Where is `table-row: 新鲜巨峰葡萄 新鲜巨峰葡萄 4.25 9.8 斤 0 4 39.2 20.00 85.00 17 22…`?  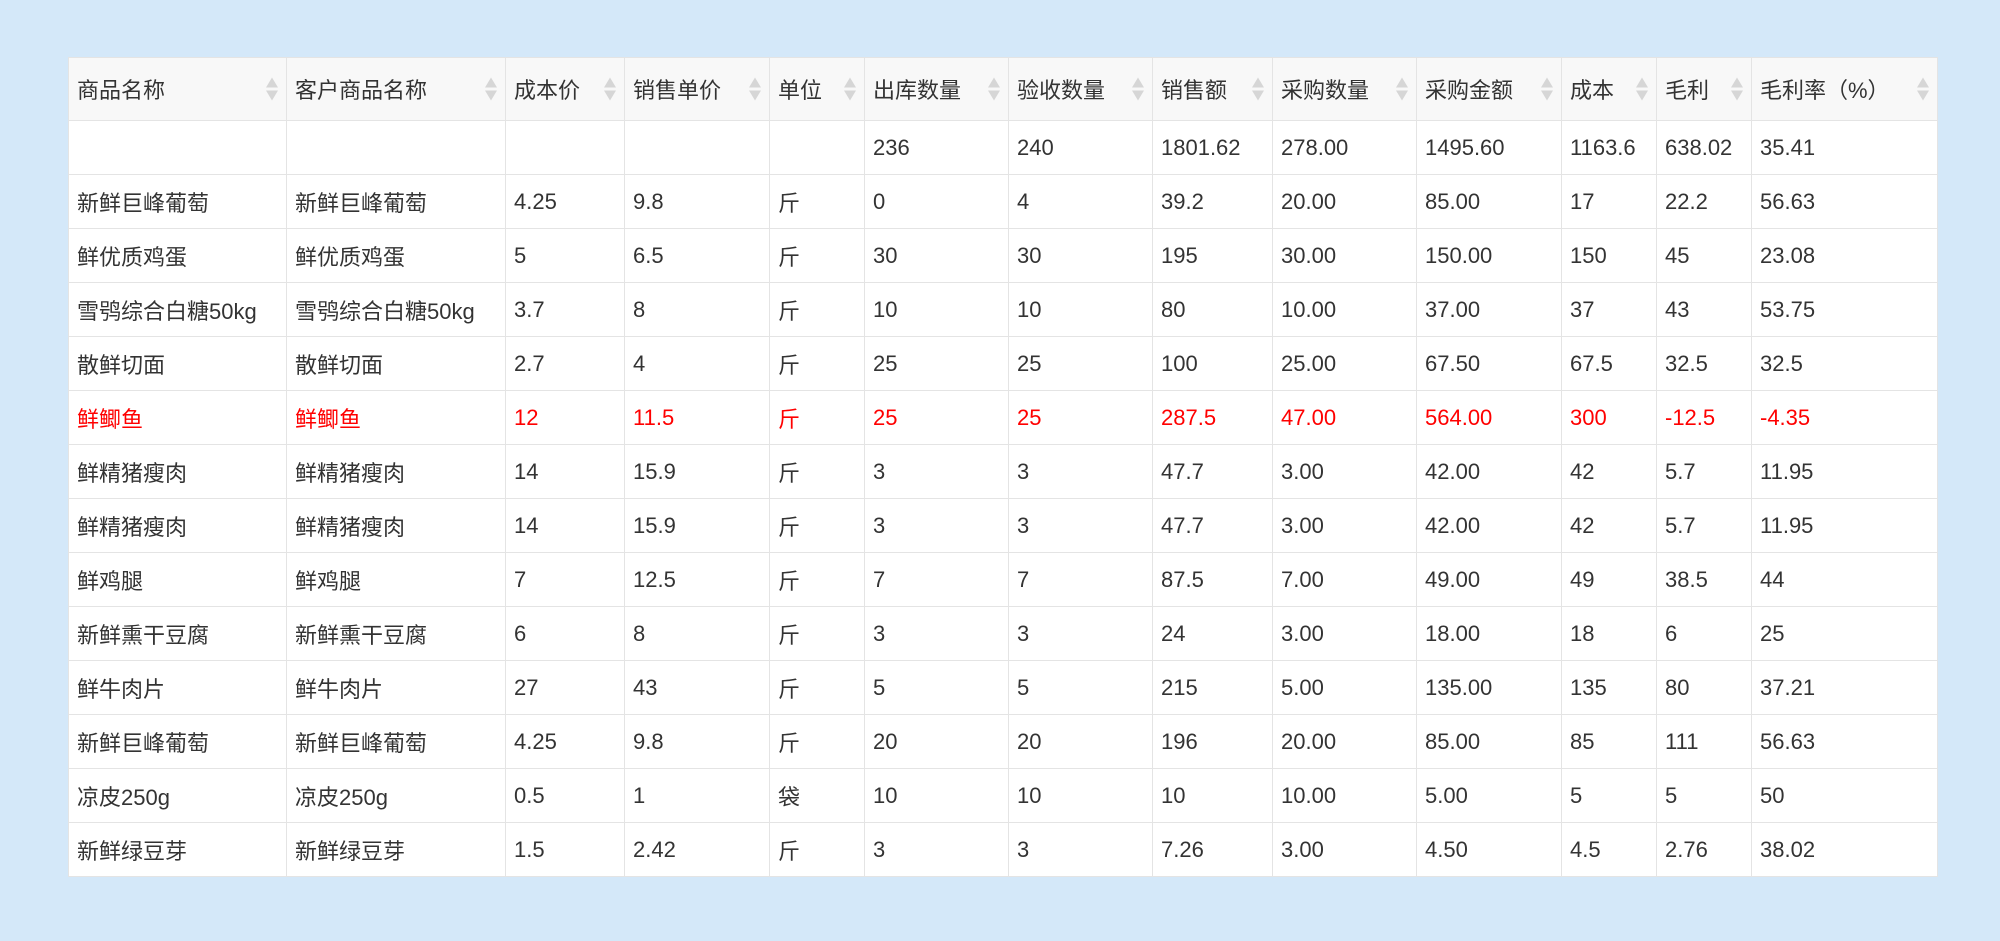 table-row: 新鲜巨峰葡萄 新鲜巨峰葡萄 4.25 9.8 斤 0 4 39.2 20.00 85.00 17 22… is located at coordinates (1003, 201).